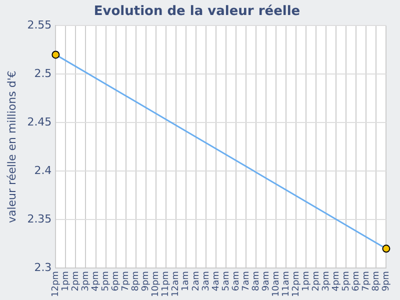 This screenshot has width=400, height=300. Describe the element at coordinates (276, 284) in the screenshot. I see `x-tick-label: 10am` at that location.